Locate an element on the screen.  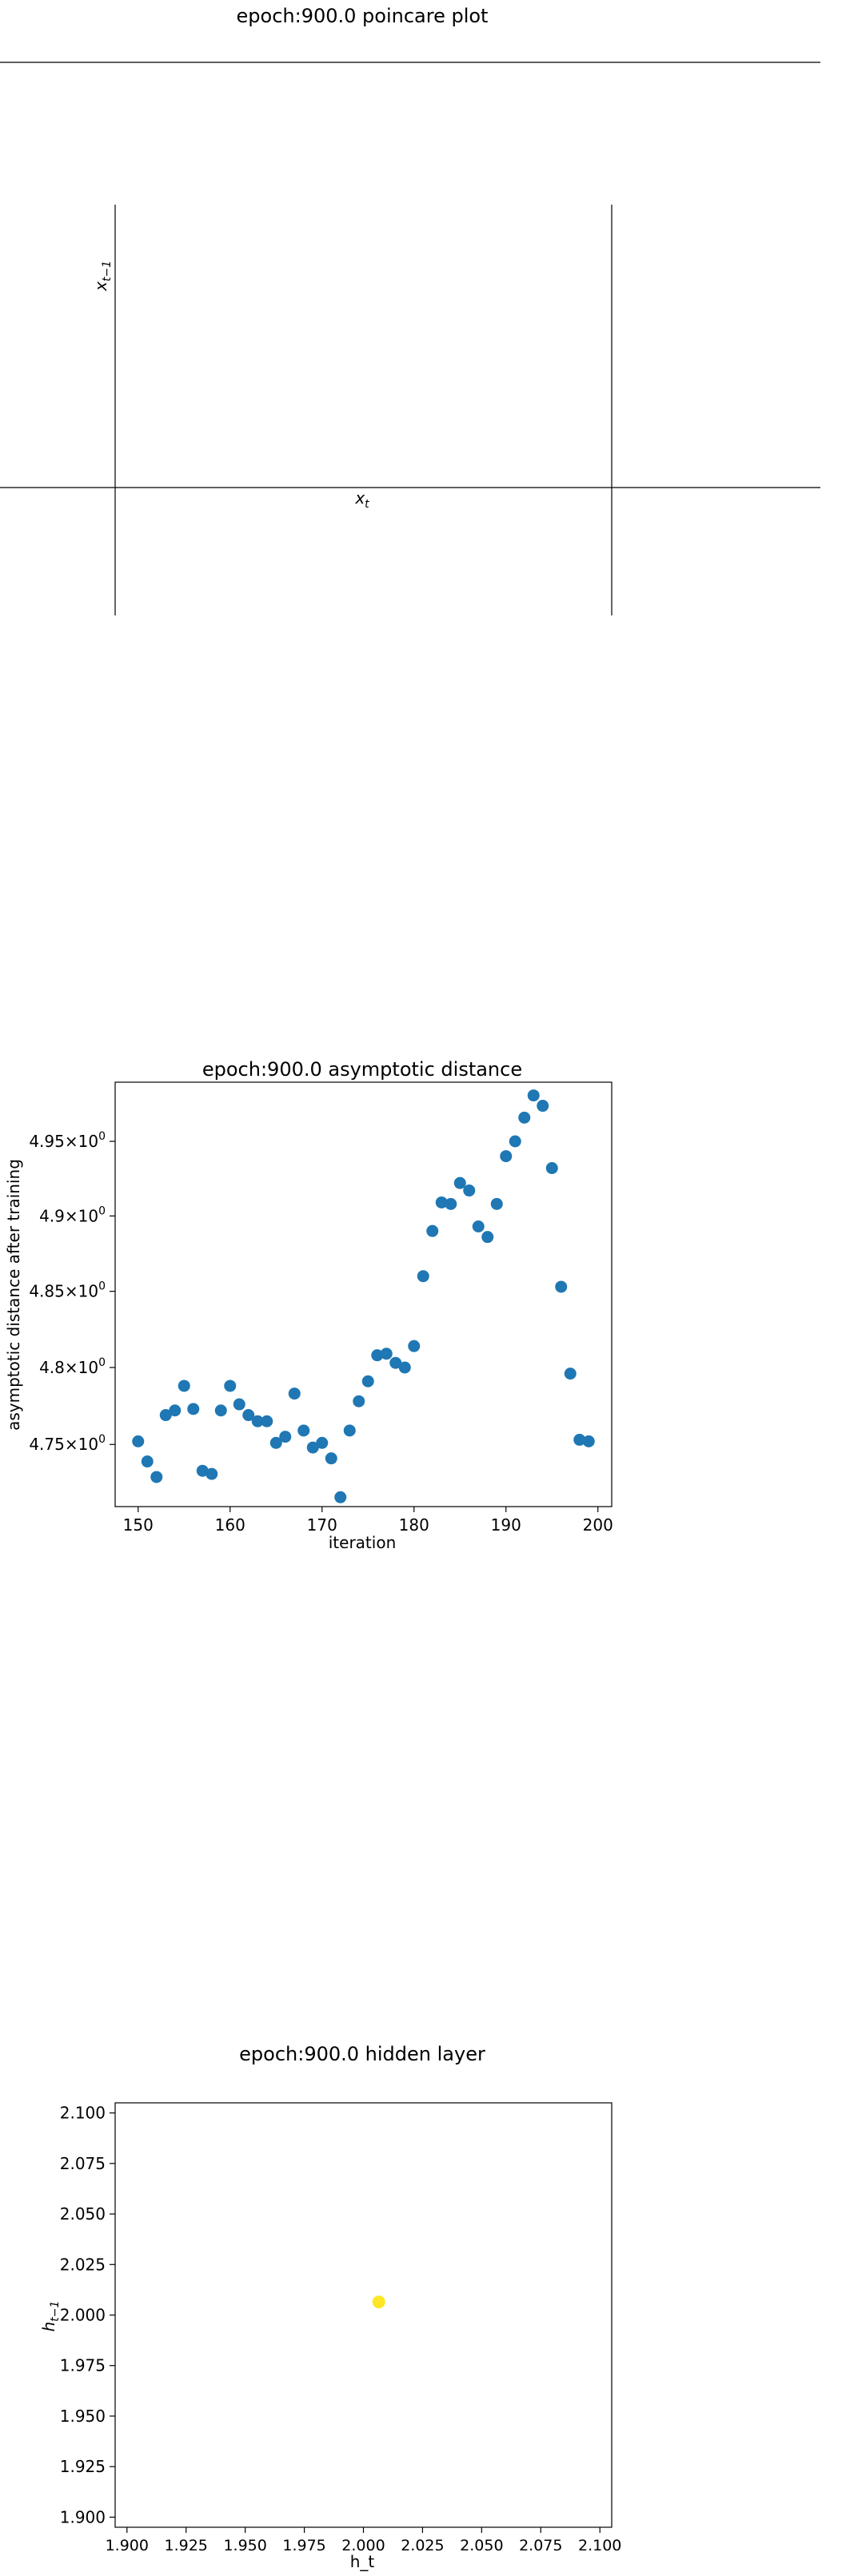
asymptotic-points is located at coordinates (363, 1296).